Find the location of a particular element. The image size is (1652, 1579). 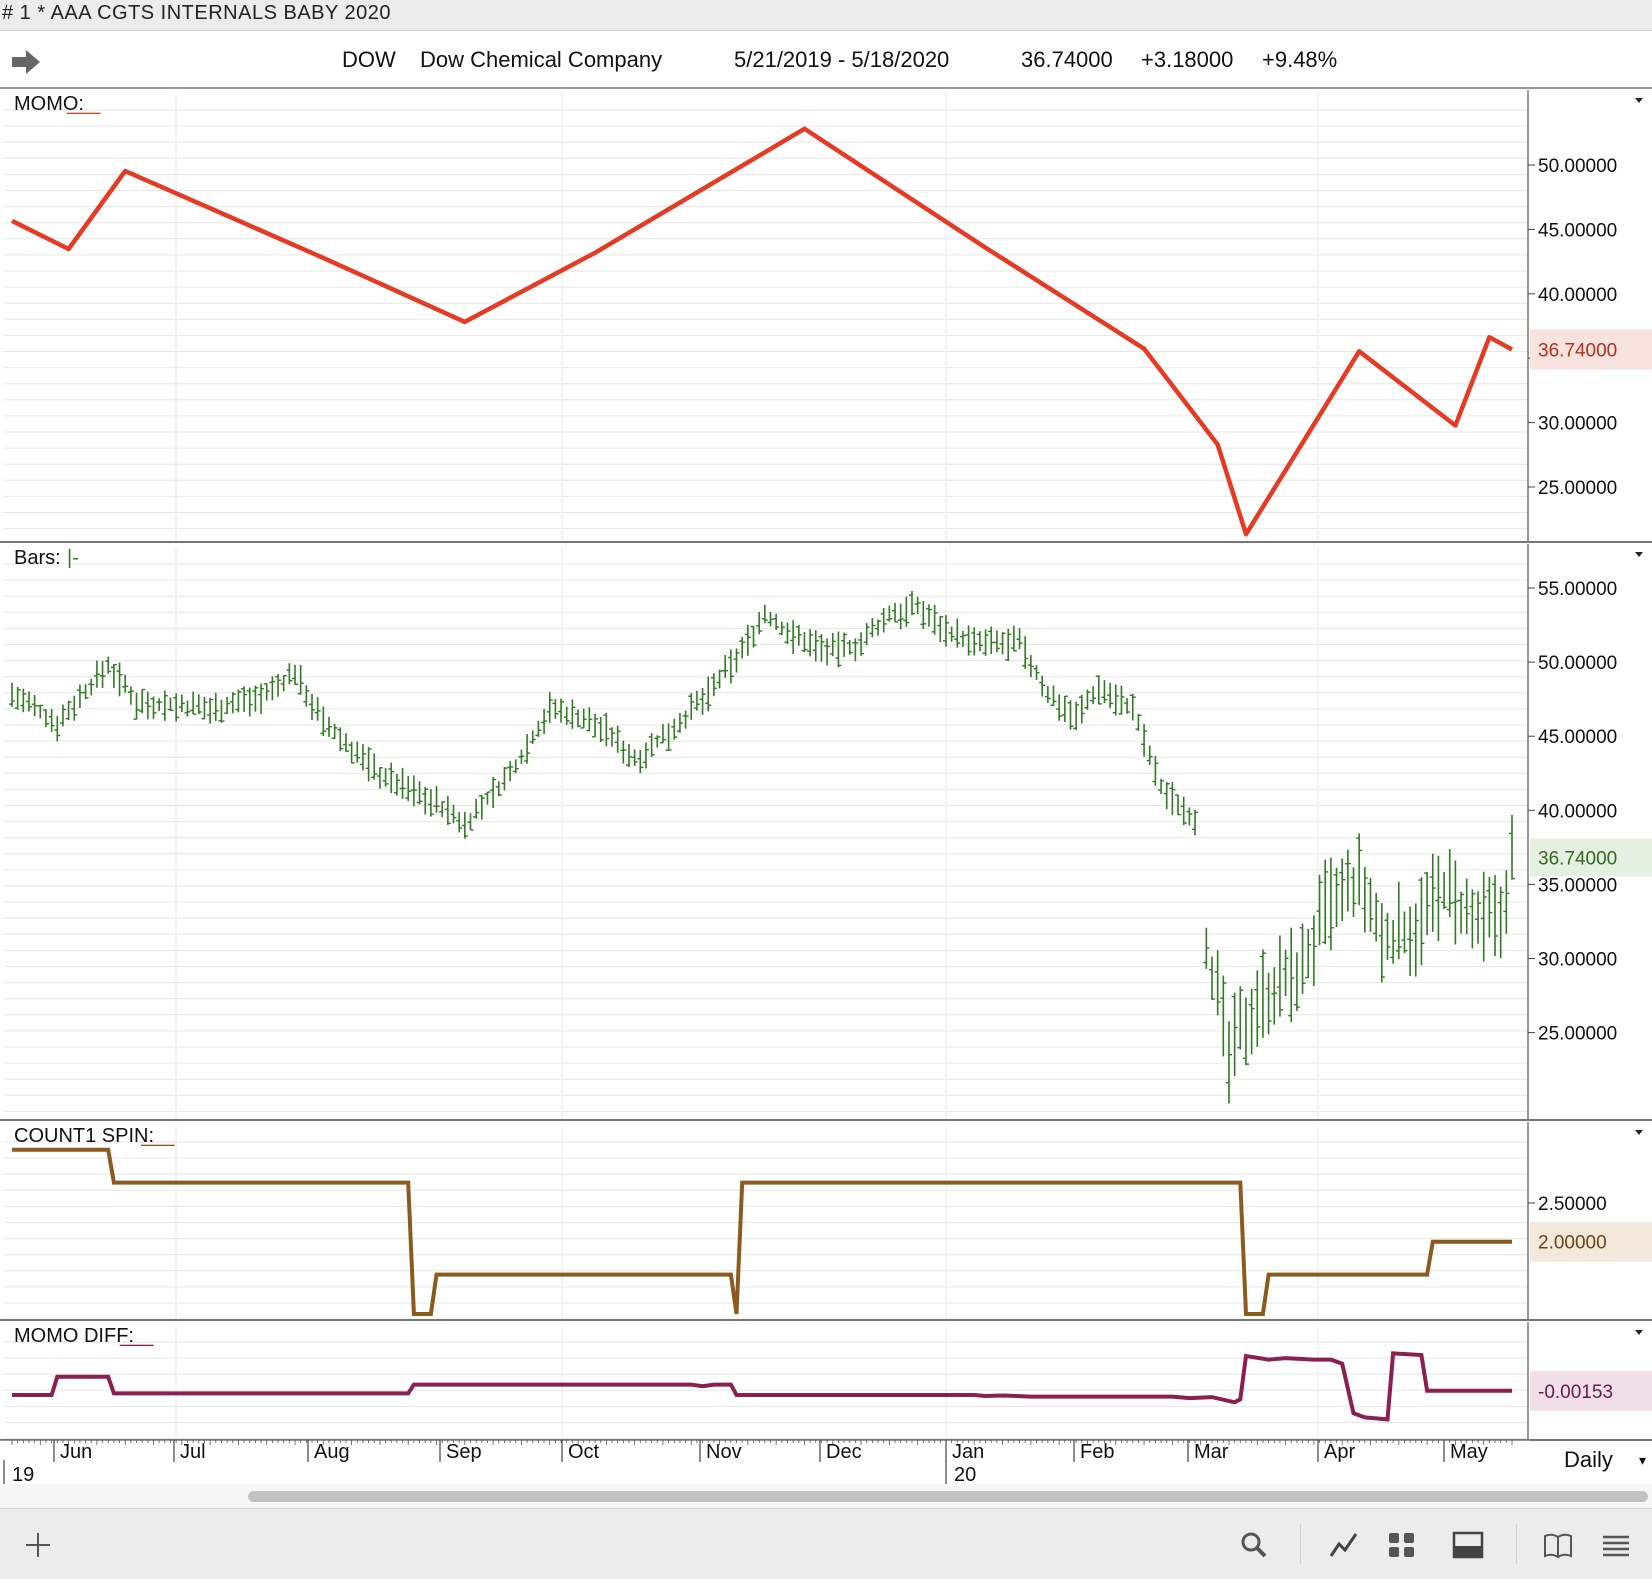

count-spin-line is located at coordinates (762, 1231).